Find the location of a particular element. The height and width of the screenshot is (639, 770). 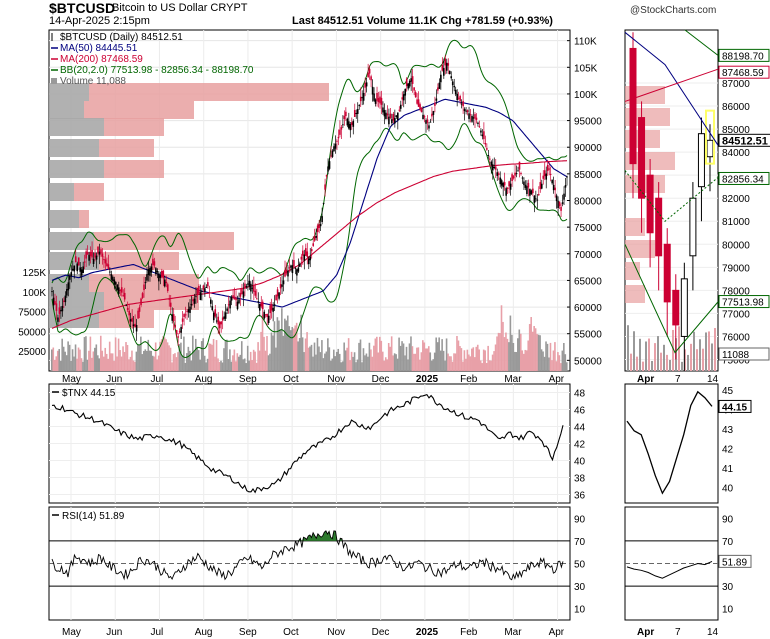

price-month-label: May is located at coordinates (71, 379).